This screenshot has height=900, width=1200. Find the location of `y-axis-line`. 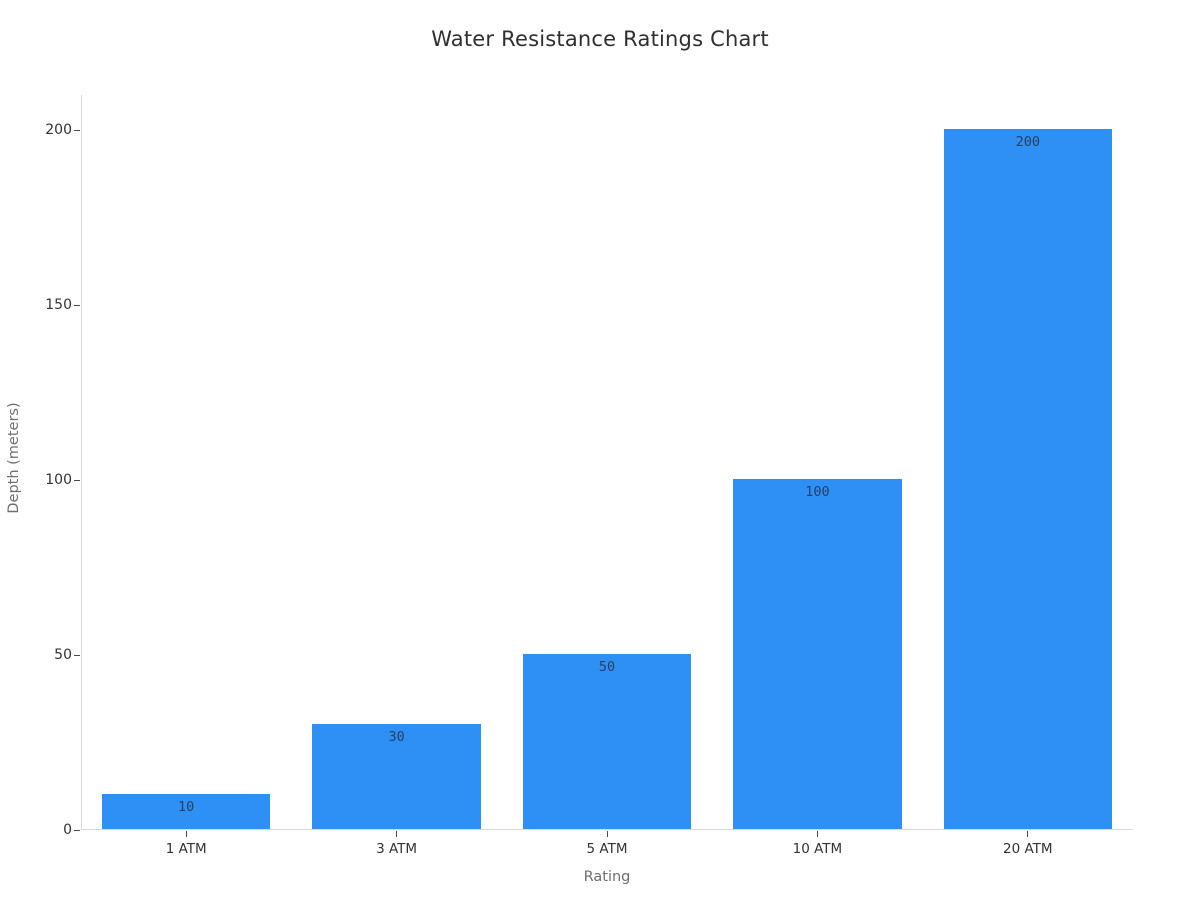

y-axis-line is located at coordinates (81, 462).